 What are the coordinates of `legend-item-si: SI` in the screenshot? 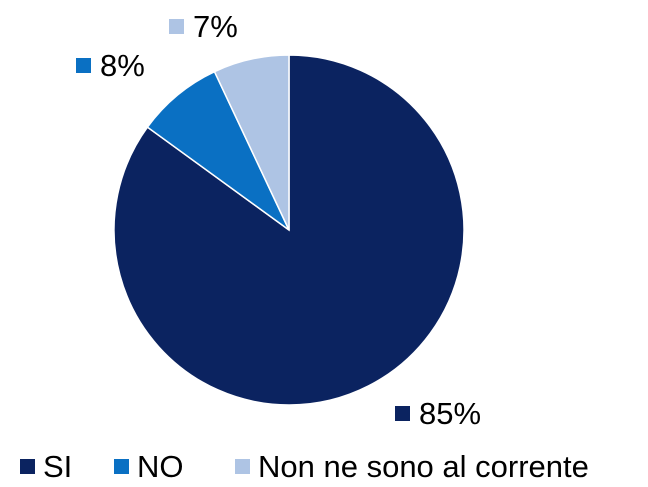 It's located at (46, 466).